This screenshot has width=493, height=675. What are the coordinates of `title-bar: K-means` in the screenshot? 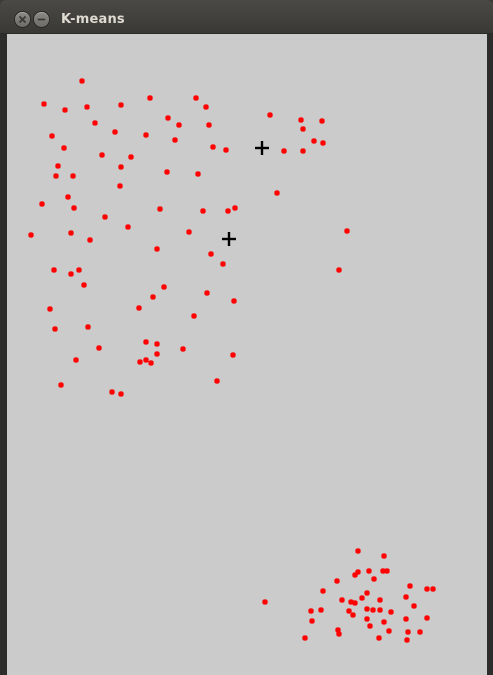 It's located at (246, 17).